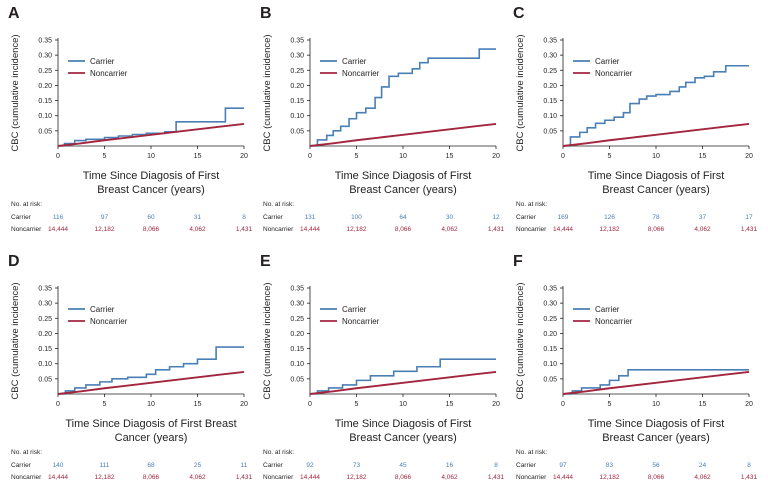  Describe the element at coordinates (58, 465) in the screenshot. I see `at-risk-carrier-count: 140` at that location.